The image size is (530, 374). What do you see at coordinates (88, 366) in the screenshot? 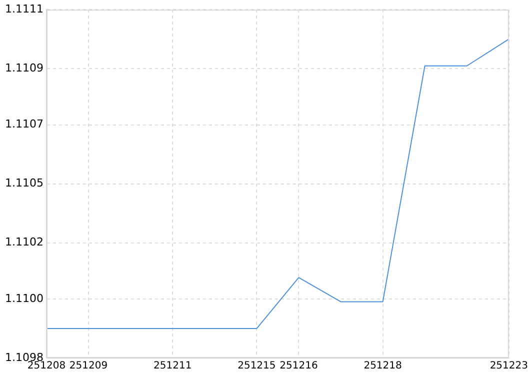
I see `x-tick-label: 251209` at bounding box center [88, 366].